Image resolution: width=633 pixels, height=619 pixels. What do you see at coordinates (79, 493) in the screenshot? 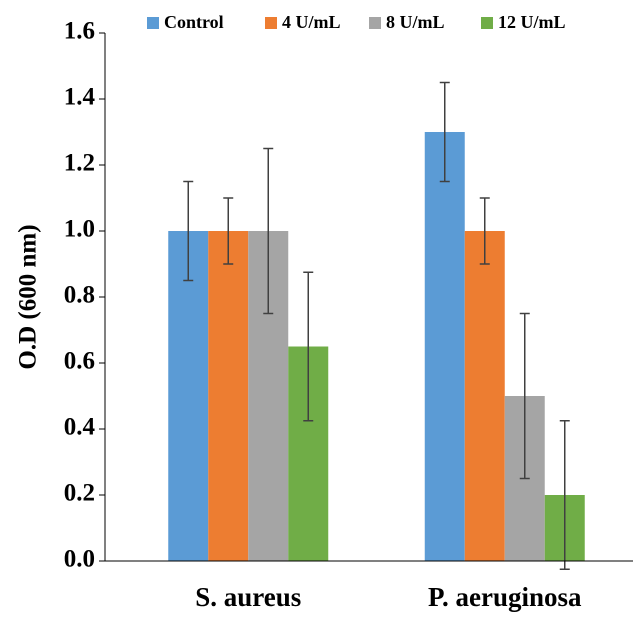
I see `y-tick-label: 0.2` at bounding box center [79, 493].